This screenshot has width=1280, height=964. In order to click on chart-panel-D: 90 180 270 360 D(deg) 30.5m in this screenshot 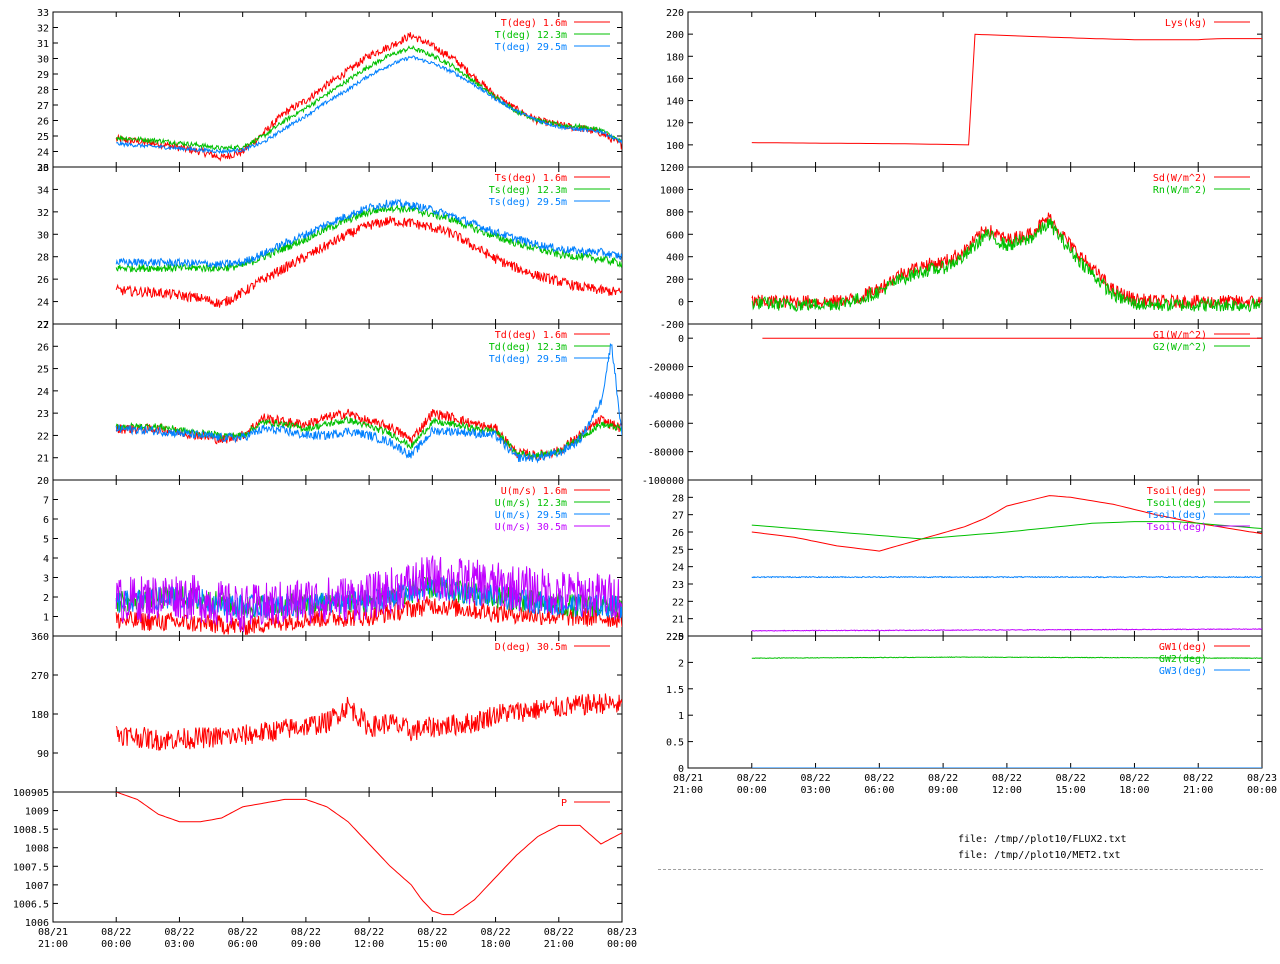, I will do `click(327, 712)`.